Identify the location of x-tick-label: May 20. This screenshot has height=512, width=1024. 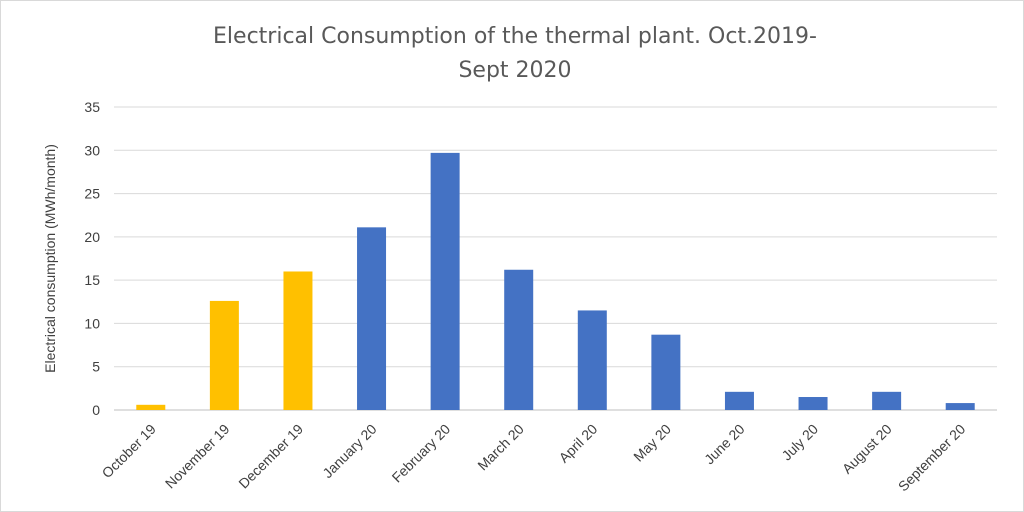
(652, 443).